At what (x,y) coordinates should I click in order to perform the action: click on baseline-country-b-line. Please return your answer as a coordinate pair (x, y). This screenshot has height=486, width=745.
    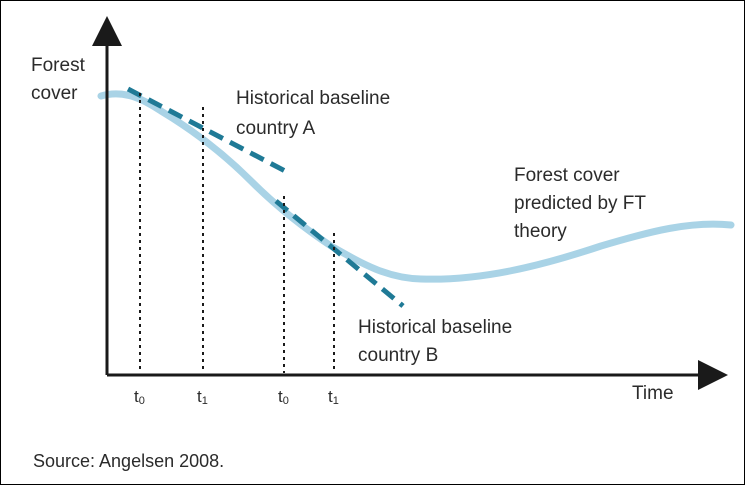
    Looking at the image, I should click on (339, 253).